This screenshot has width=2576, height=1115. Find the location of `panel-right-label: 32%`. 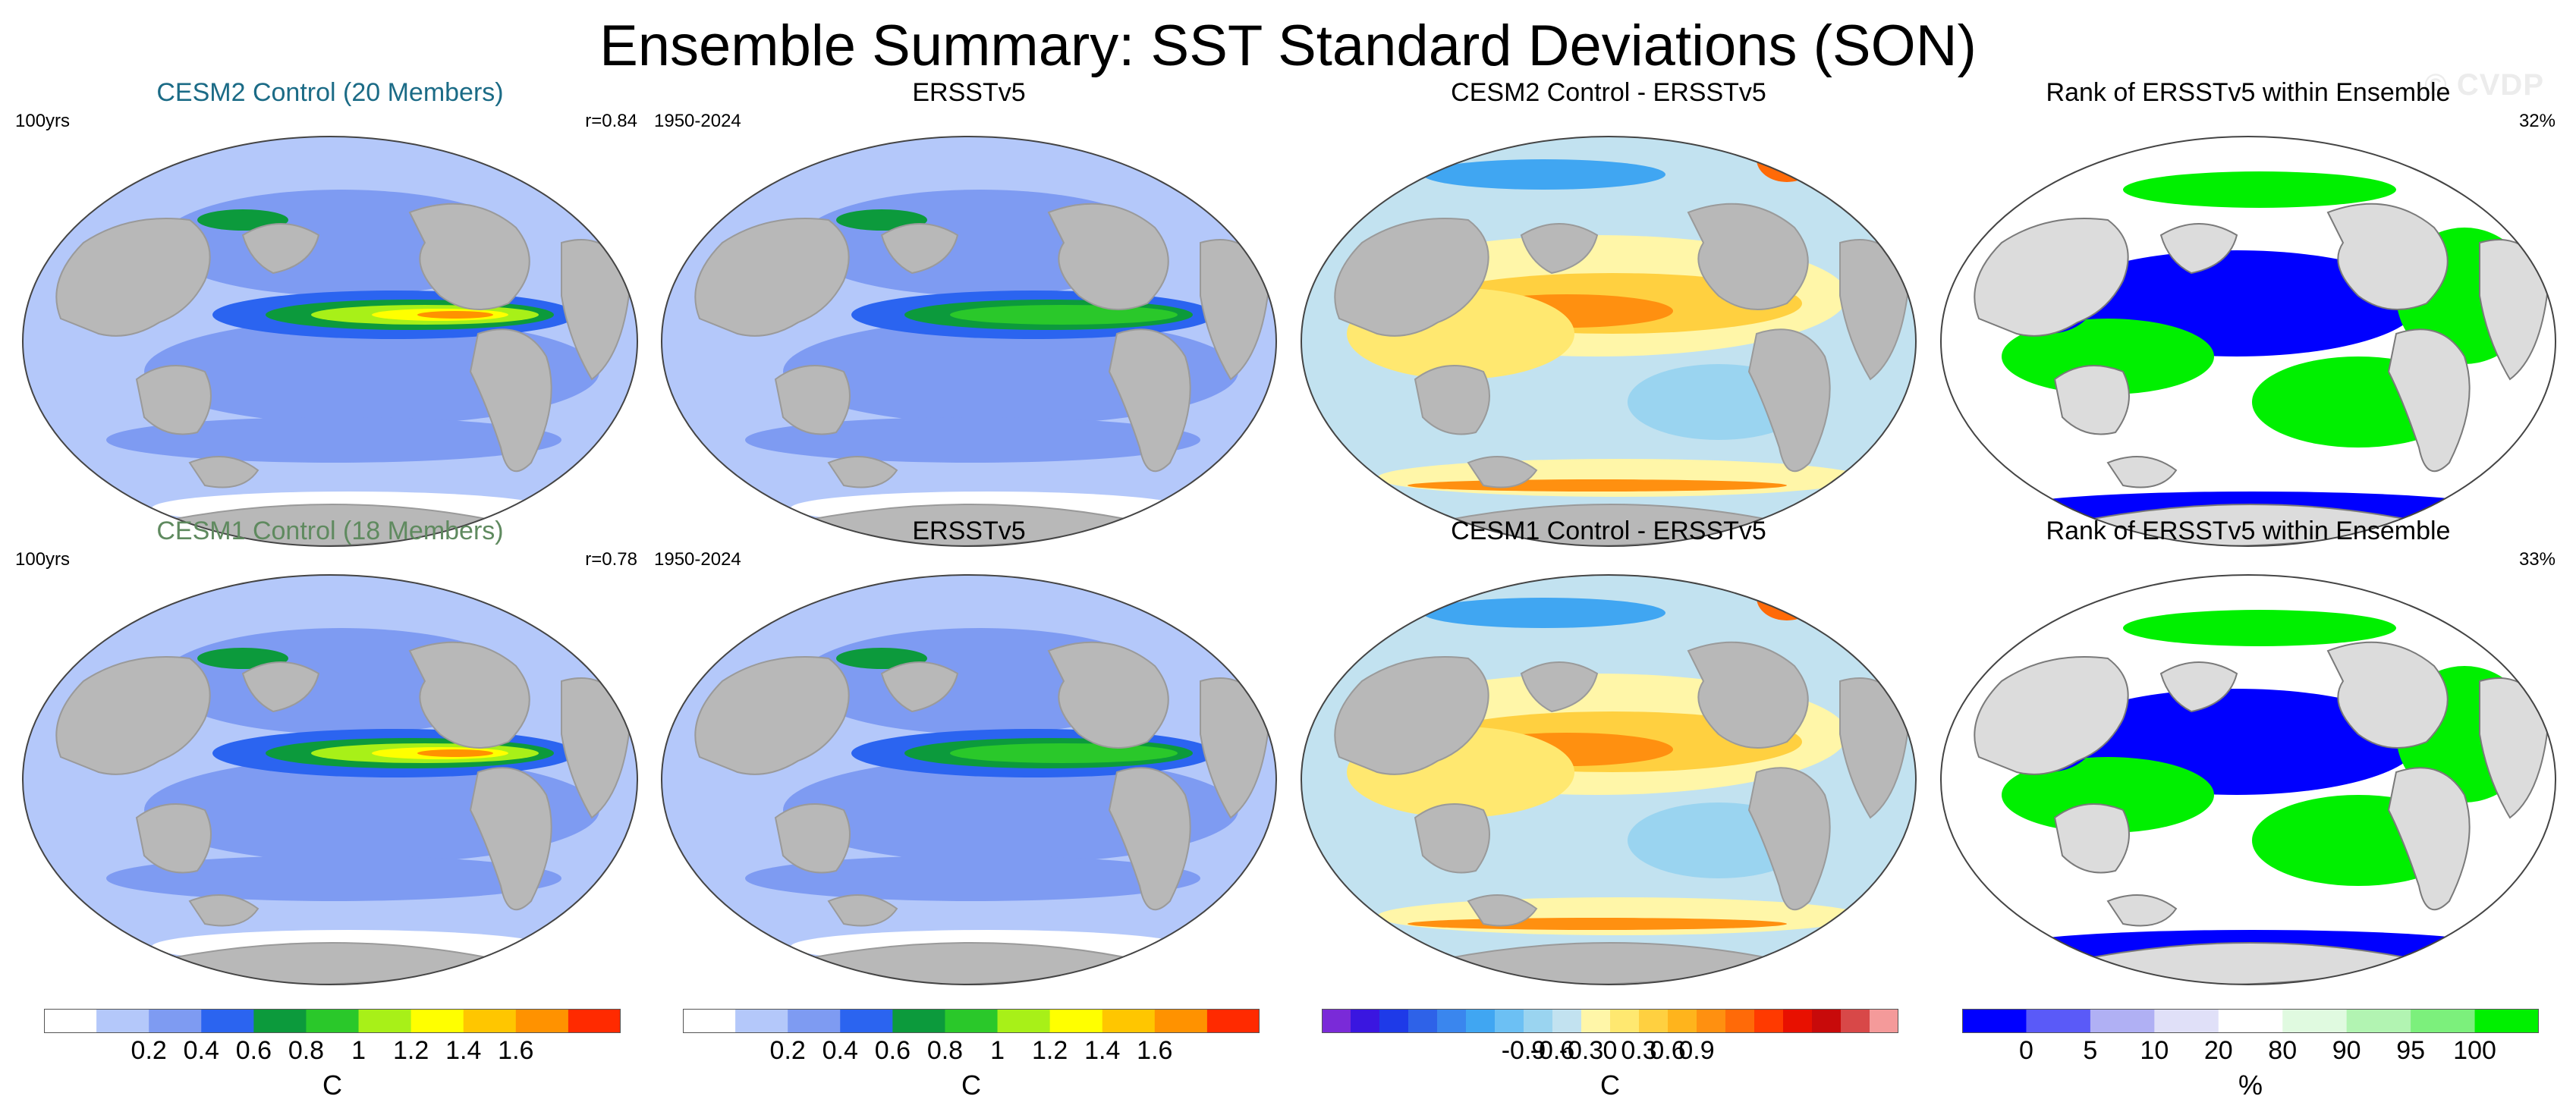

panel-right-label: 32% is located at coordinates (2537, 121).